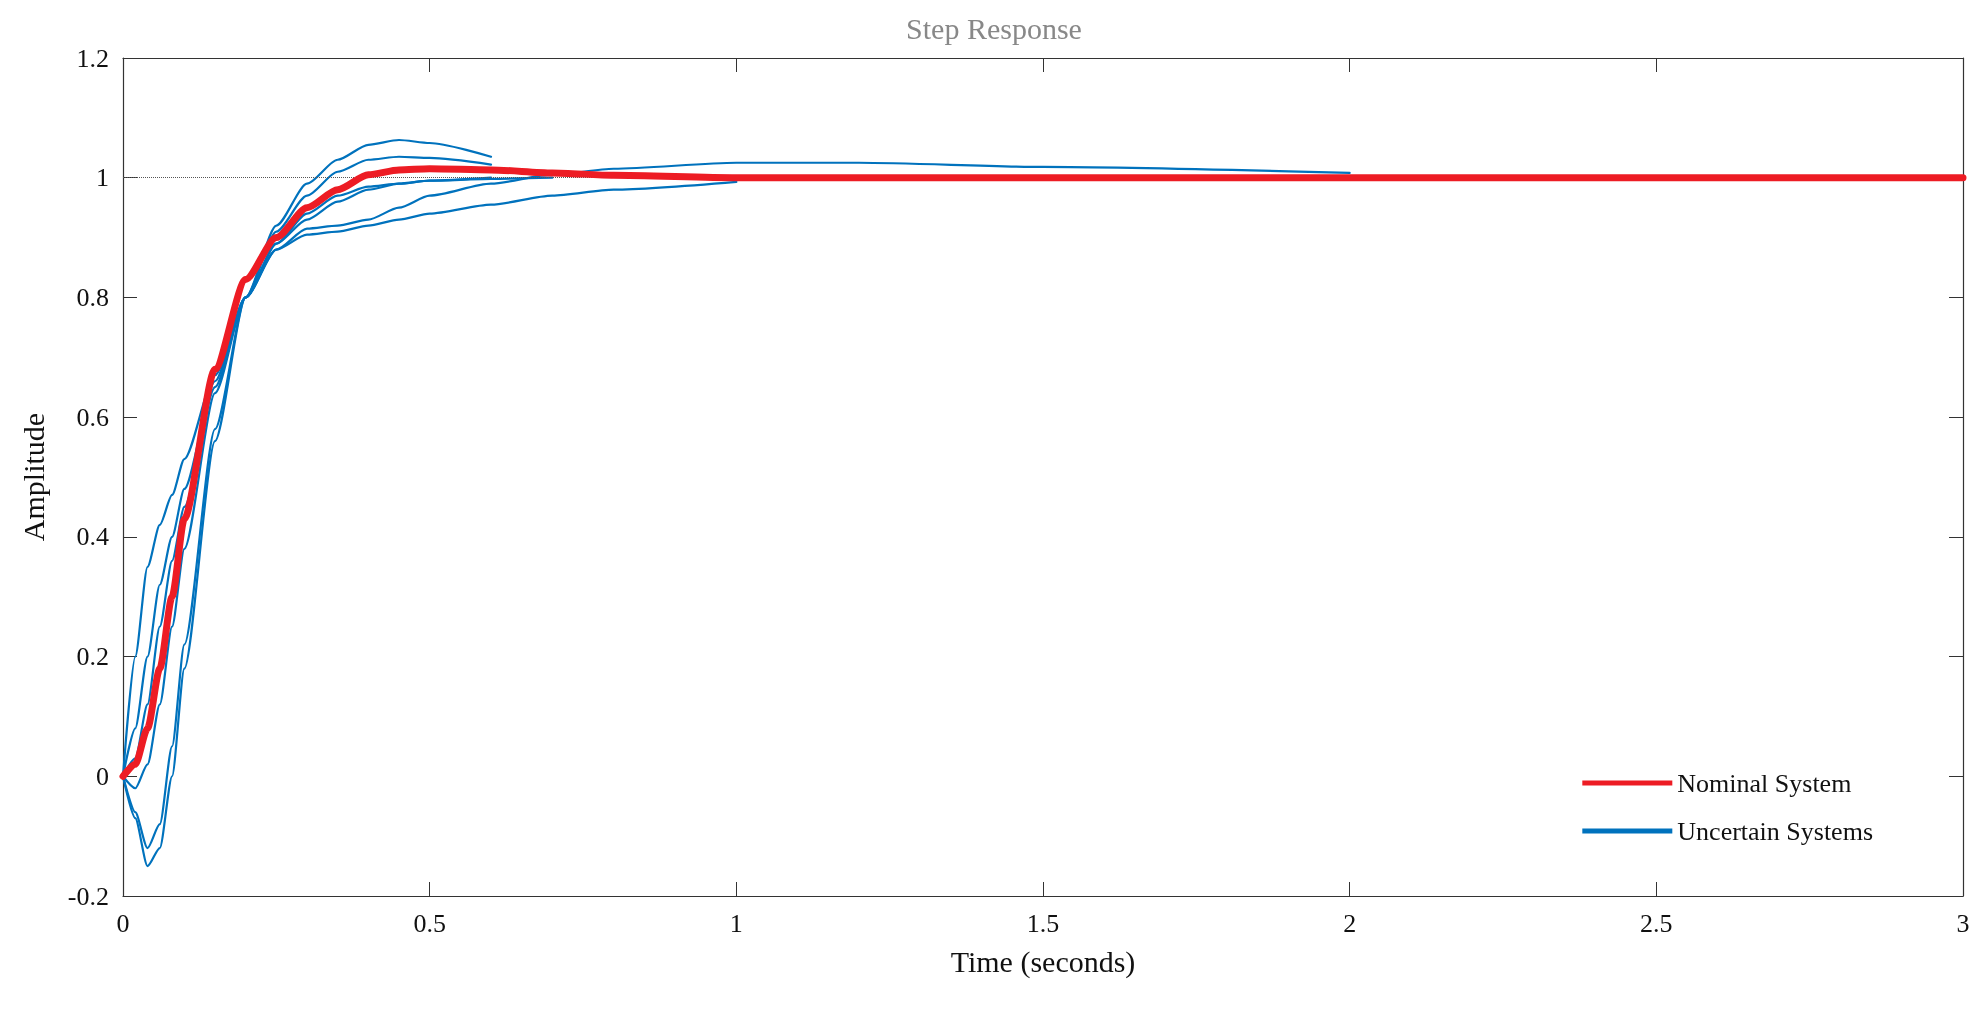 The image size is (1988, 1009). Describe the element at coordinates (123, 923) in the screenshot. I see `x-tick-label: 0` at that location.